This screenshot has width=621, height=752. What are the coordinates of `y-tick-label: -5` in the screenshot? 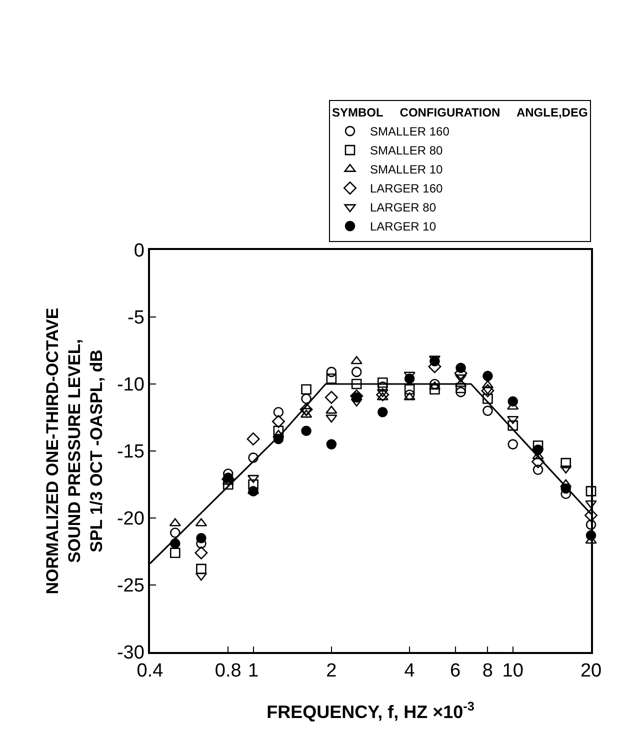 It's located at (136, 318).